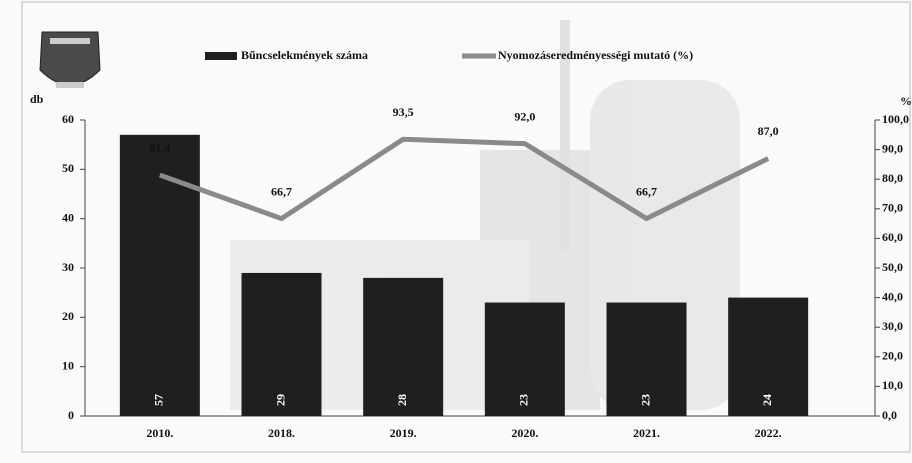 The image size is (912, 463). I want to click on y2-tick-label: 90,0, so click(892, 148).